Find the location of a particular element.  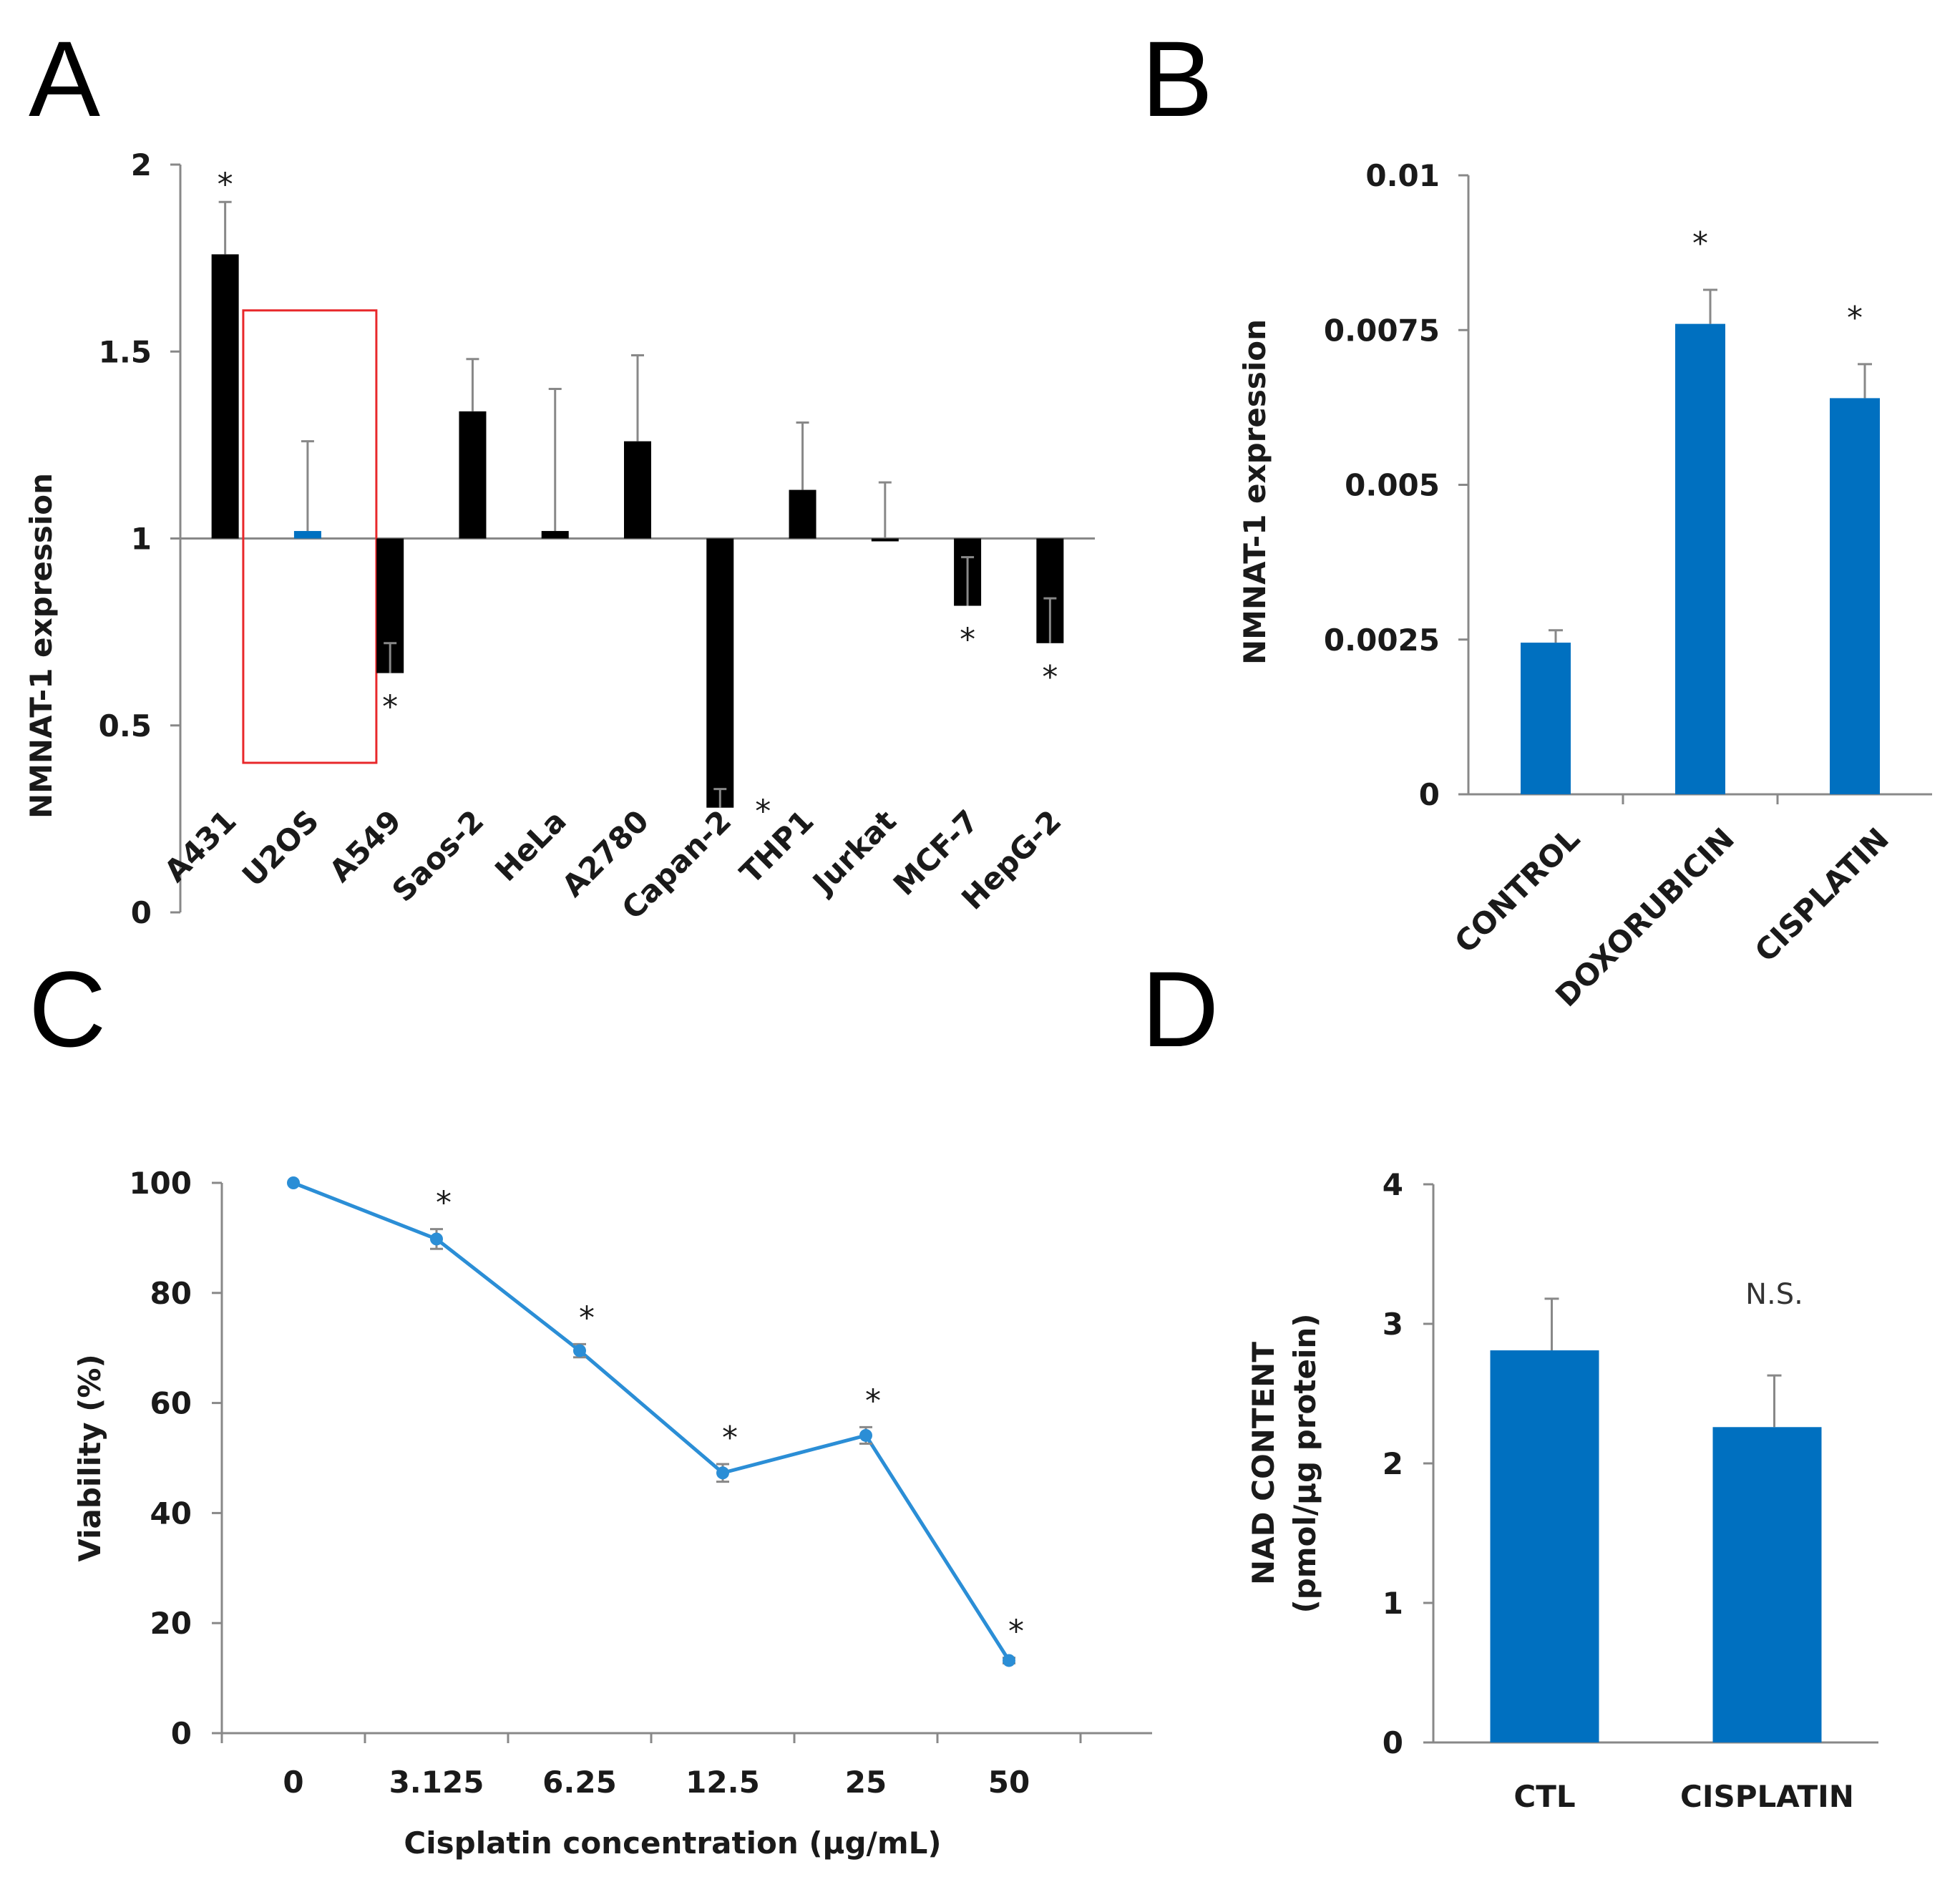

c-x-axis-label: Cisplatin concentration (µg/mL) is located at coordinates (672, 1843).